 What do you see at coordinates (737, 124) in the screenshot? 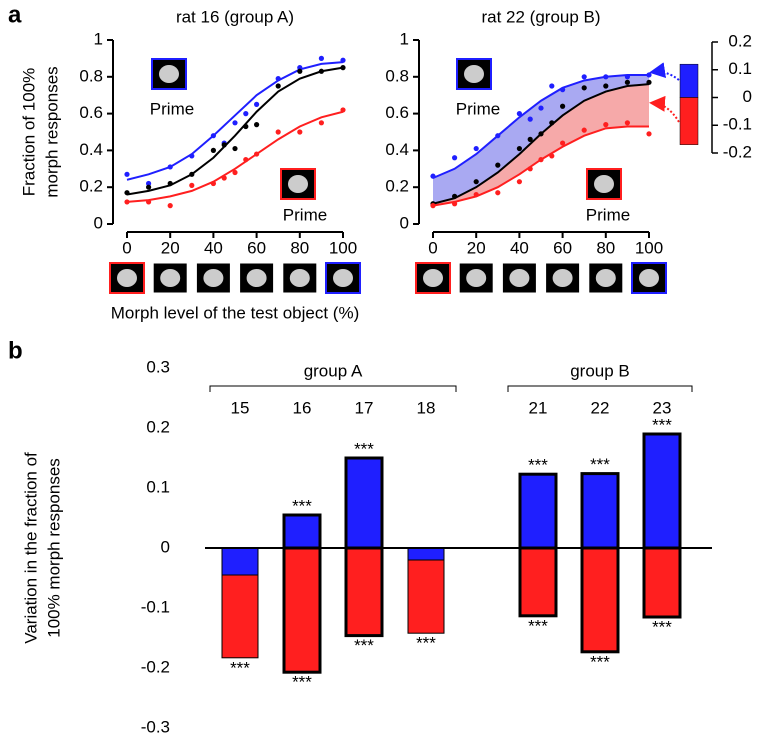
I see `colorbar-tick-label: -0.1` at bounding box center [737, 124].